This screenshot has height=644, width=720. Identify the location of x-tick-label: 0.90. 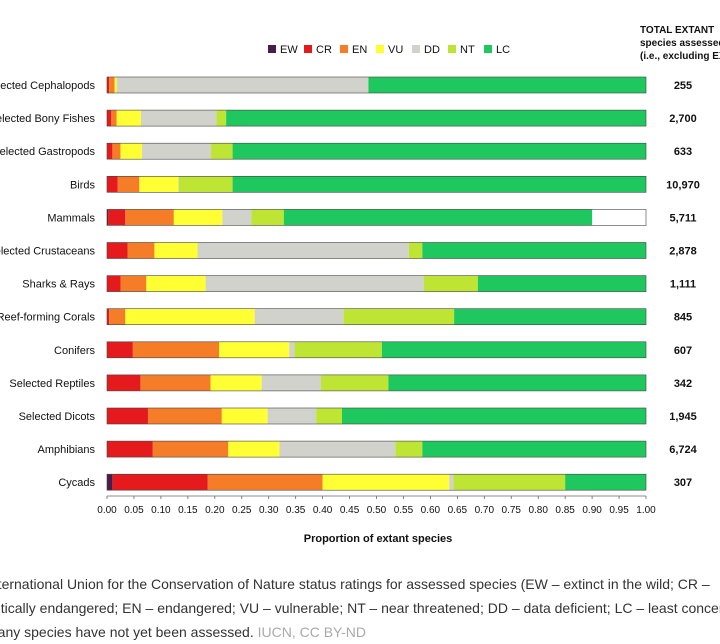
(592, 510).